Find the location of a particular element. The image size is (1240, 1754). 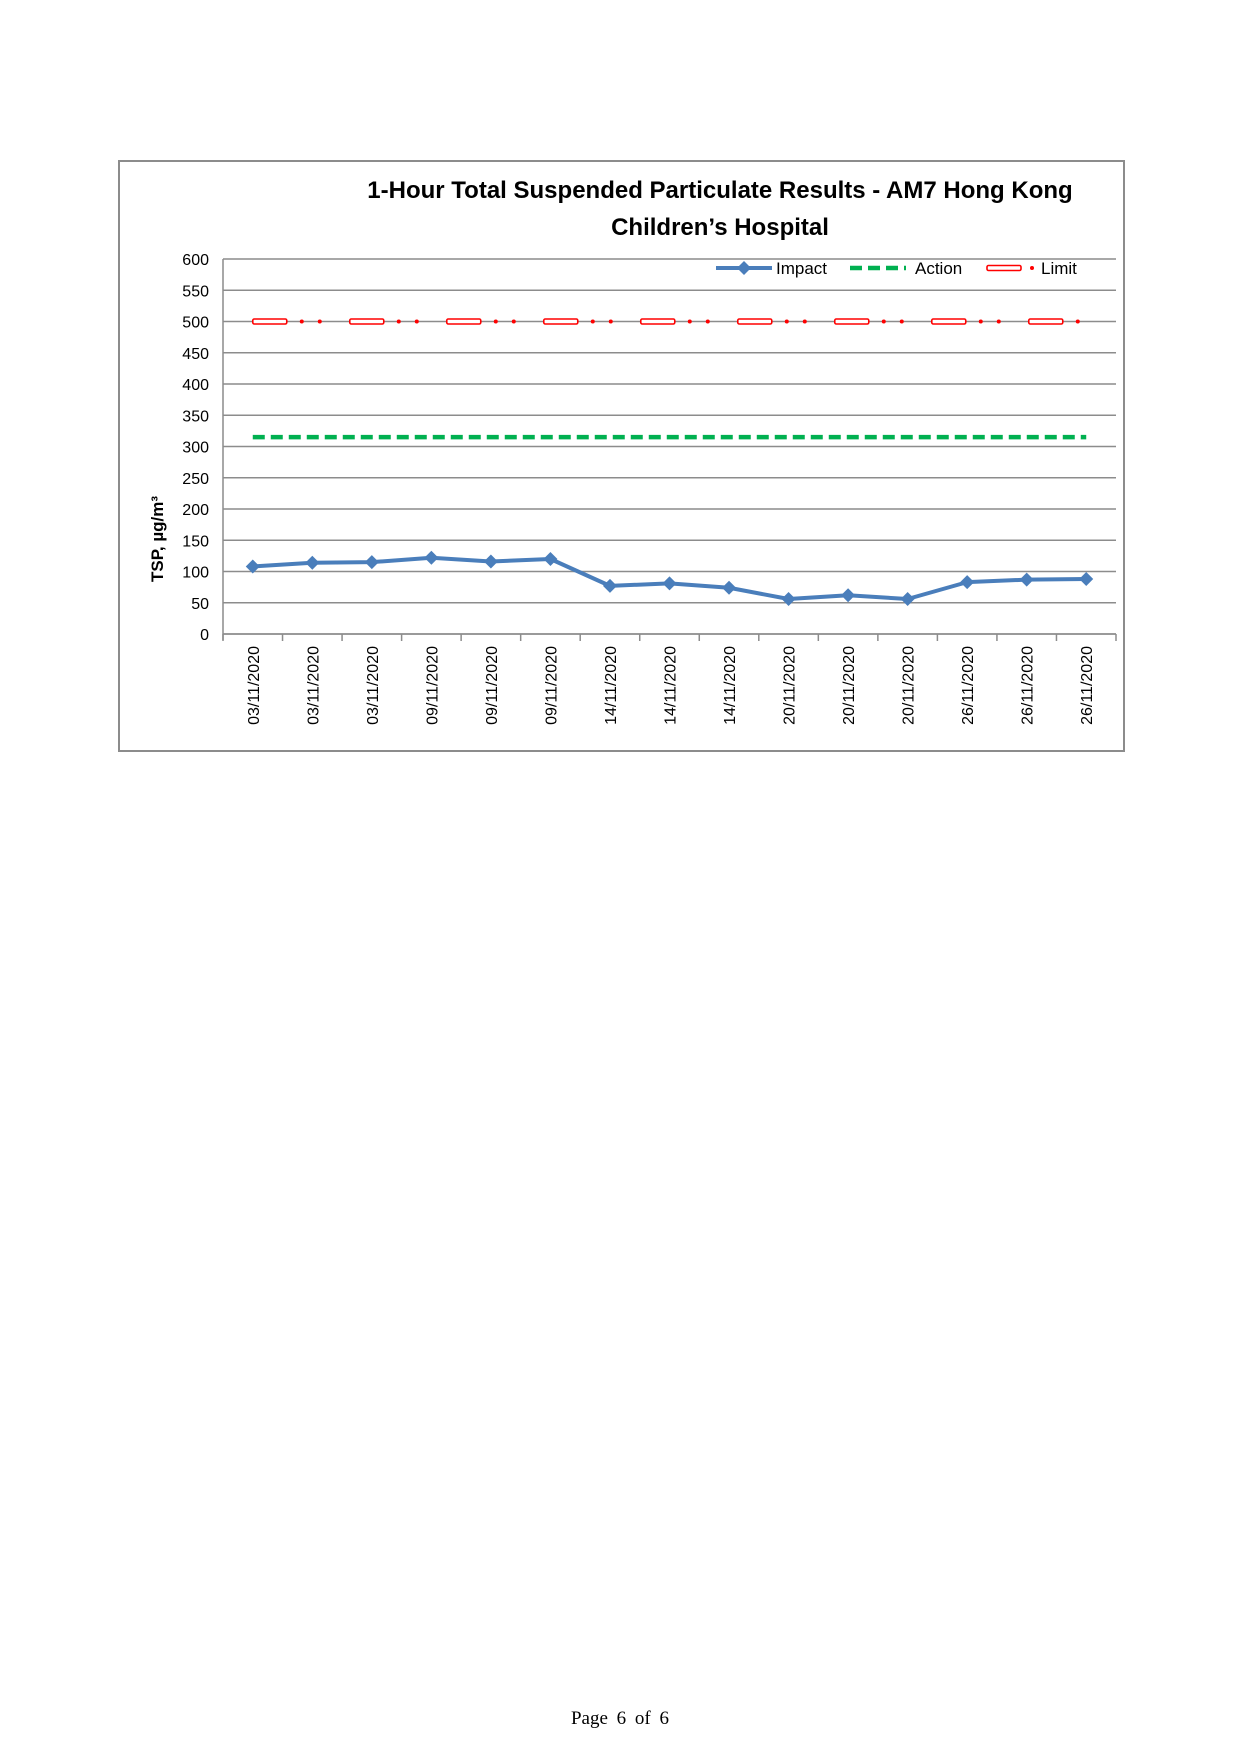

legend-limit-label: Limit is located at coordinates (1059, 268).